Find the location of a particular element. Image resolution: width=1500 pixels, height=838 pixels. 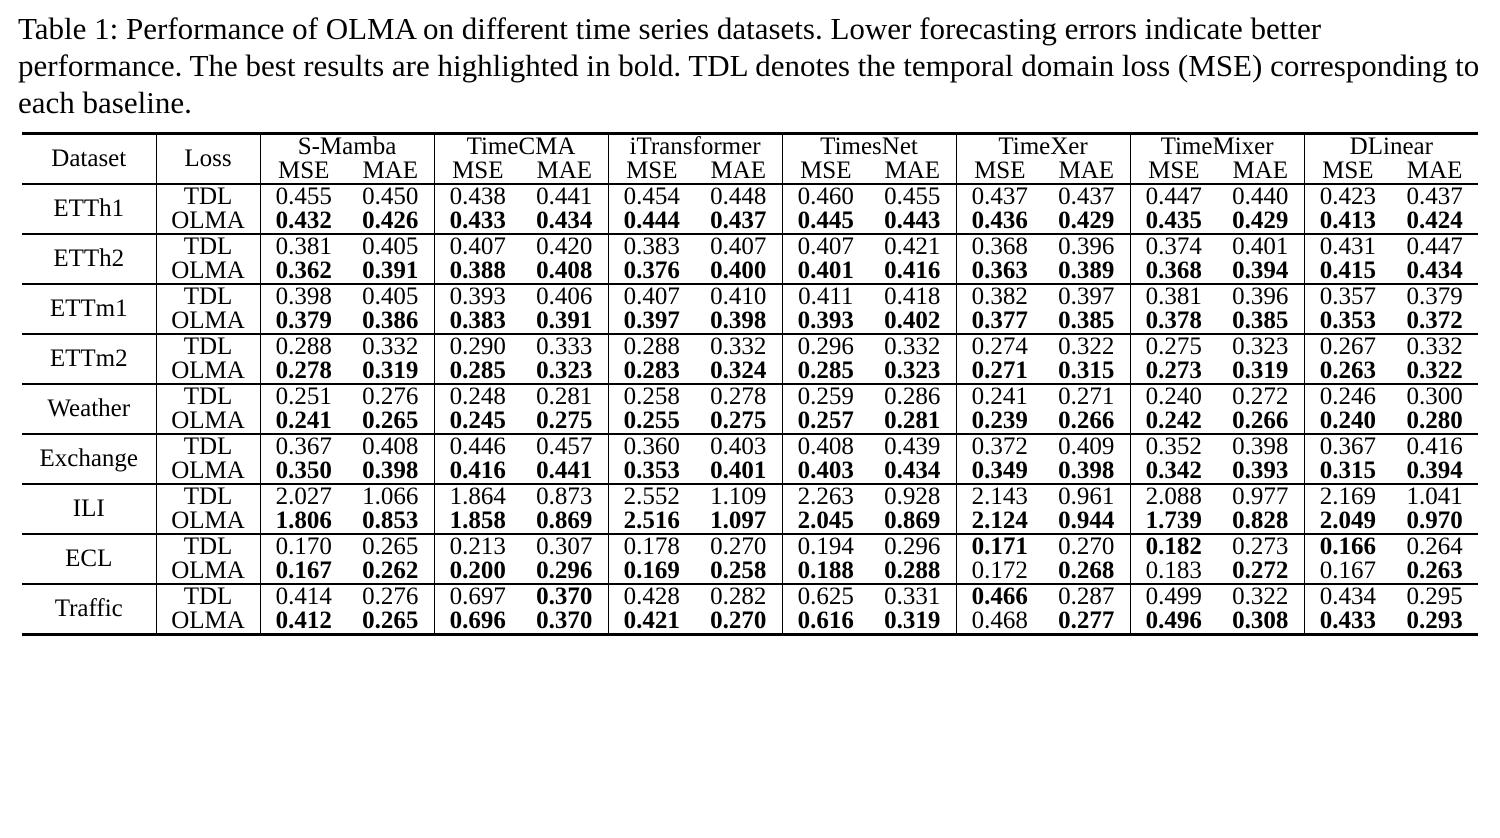

value-cell: 0.315 is located at coordinates (1347, 471).